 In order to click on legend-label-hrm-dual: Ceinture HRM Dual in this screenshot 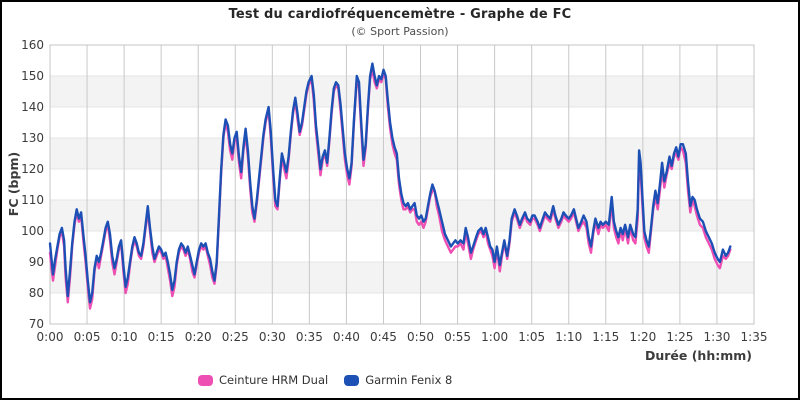, I will do `click(274, 380)`.